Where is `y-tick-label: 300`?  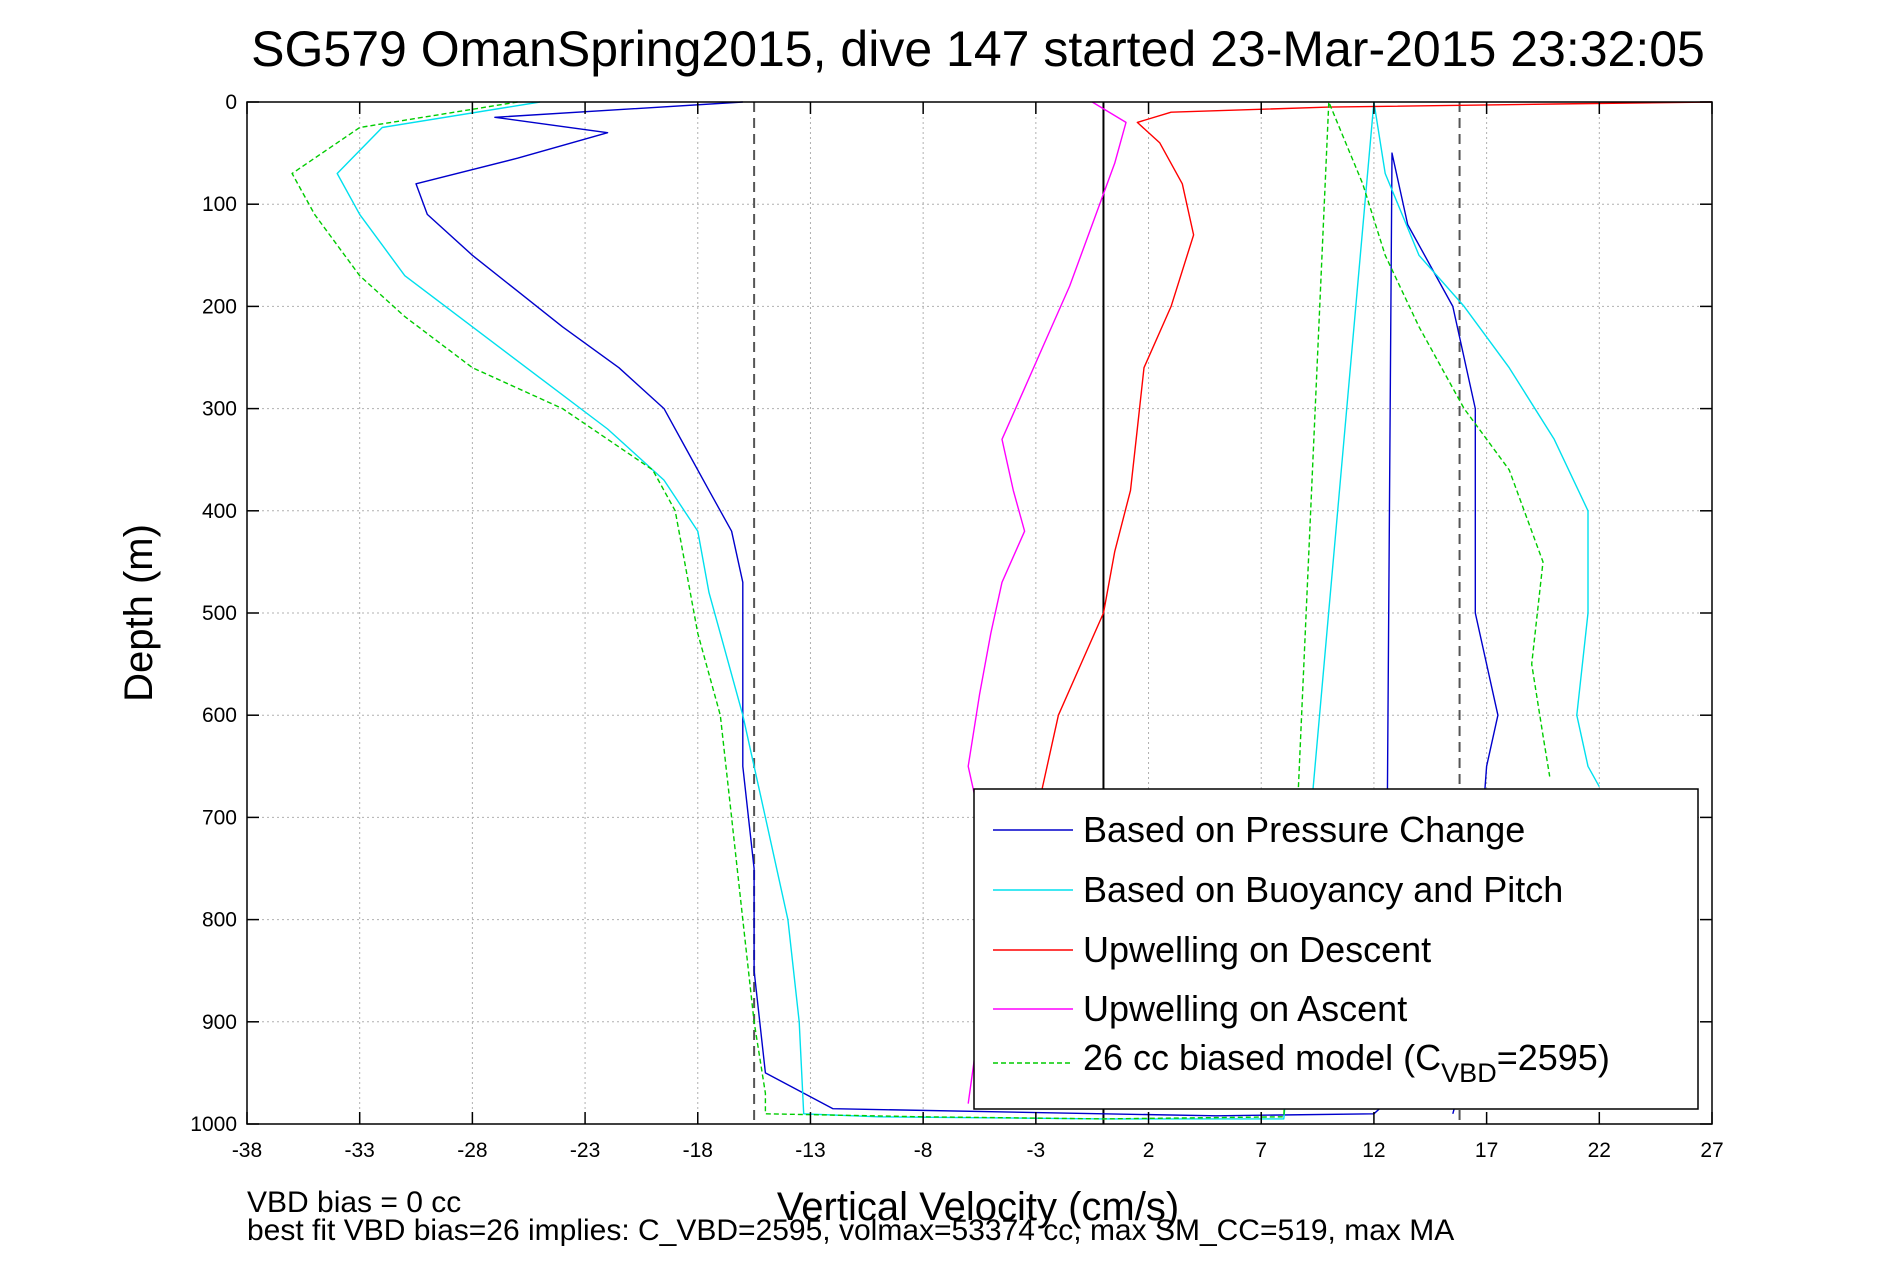
y-tick-label: 300 is located at coordinates (219, 409).